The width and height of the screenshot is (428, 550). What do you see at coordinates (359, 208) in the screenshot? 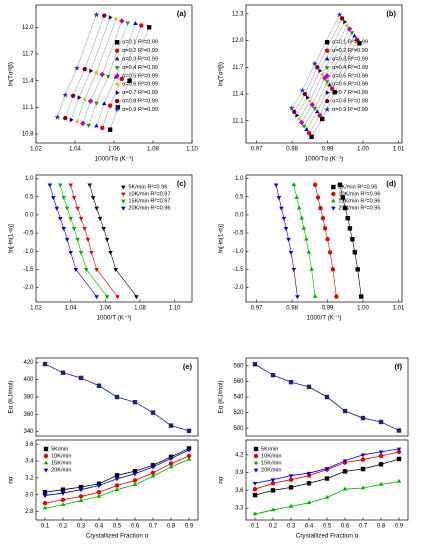
I see `legend-label: 20K/min R²=0.95` at bounding box center [359, 208].